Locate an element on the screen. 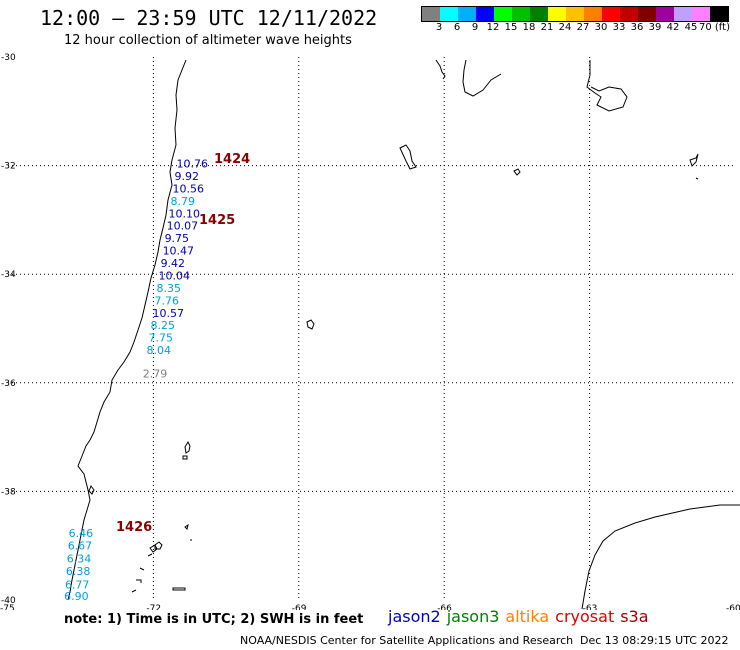 The width and height of the screenshot is (740, 650). legend-label: 33 is located at coordinates (619, 27).